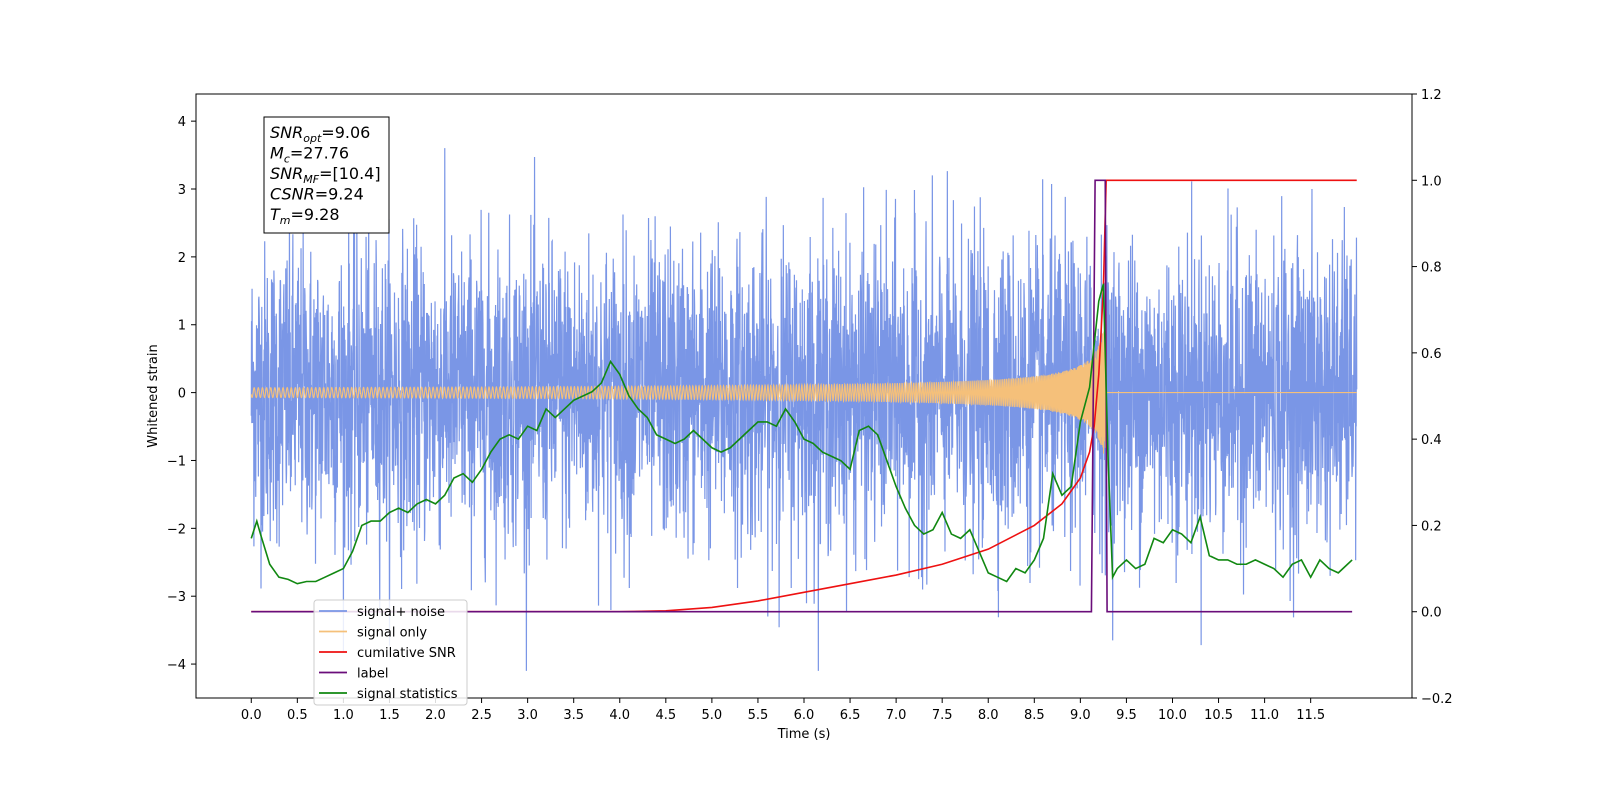  What do you see at coordinates (176, 597) in the screenshot?
I see `y-tick-label: −3` at bounding box center [176, 597].